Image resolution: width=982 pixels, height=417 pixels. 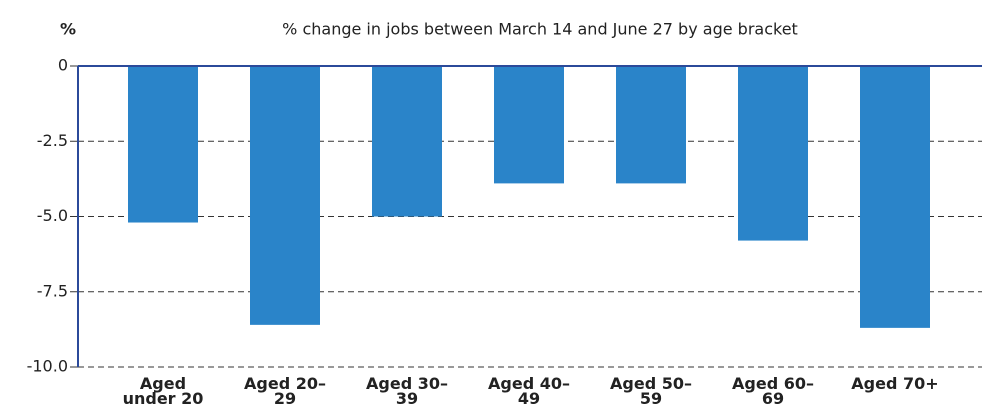 What do you see at coordinates (52, 215) in the screenshot?
I see `y-tick-label: -5.0` at bounding box center [52, 215].